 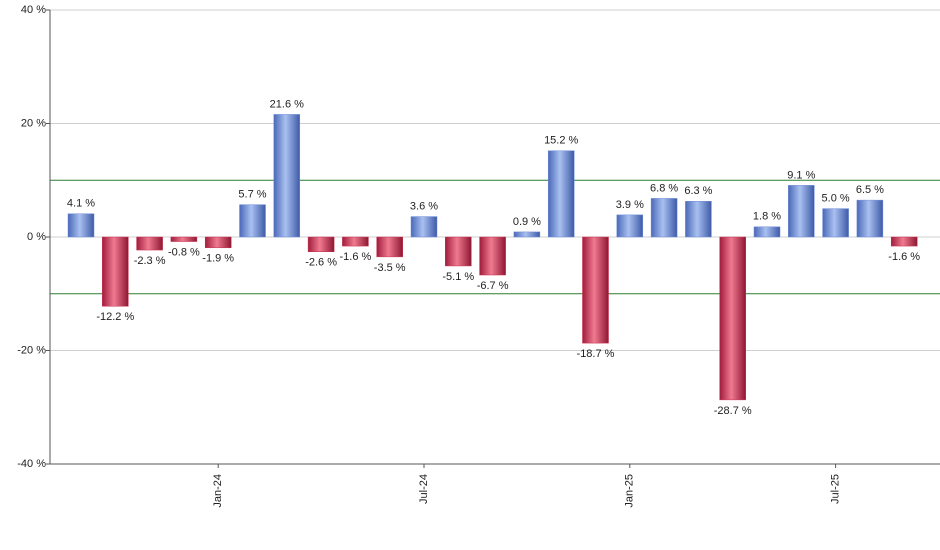 I want to click on value-label: -5.1 %, so click(x=458, y=277).